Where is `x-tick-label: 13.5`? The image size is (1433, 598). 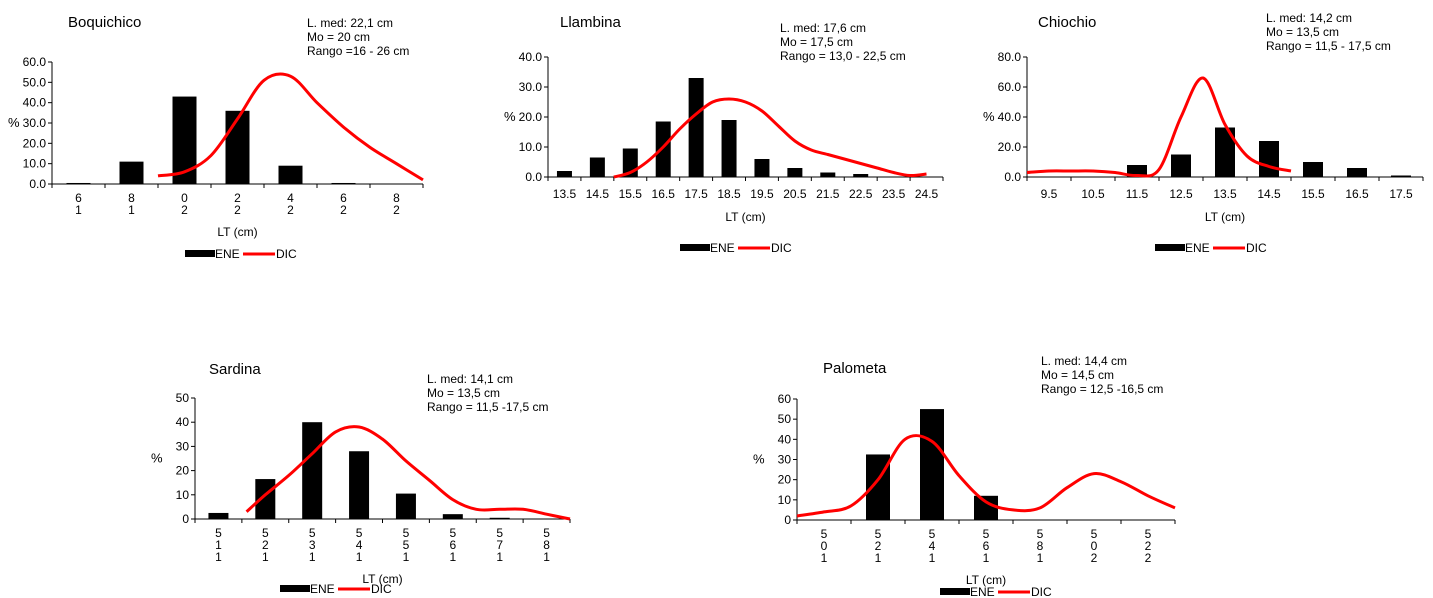 x-tick-label: 13.5 is located at coordinates (1225, 194).